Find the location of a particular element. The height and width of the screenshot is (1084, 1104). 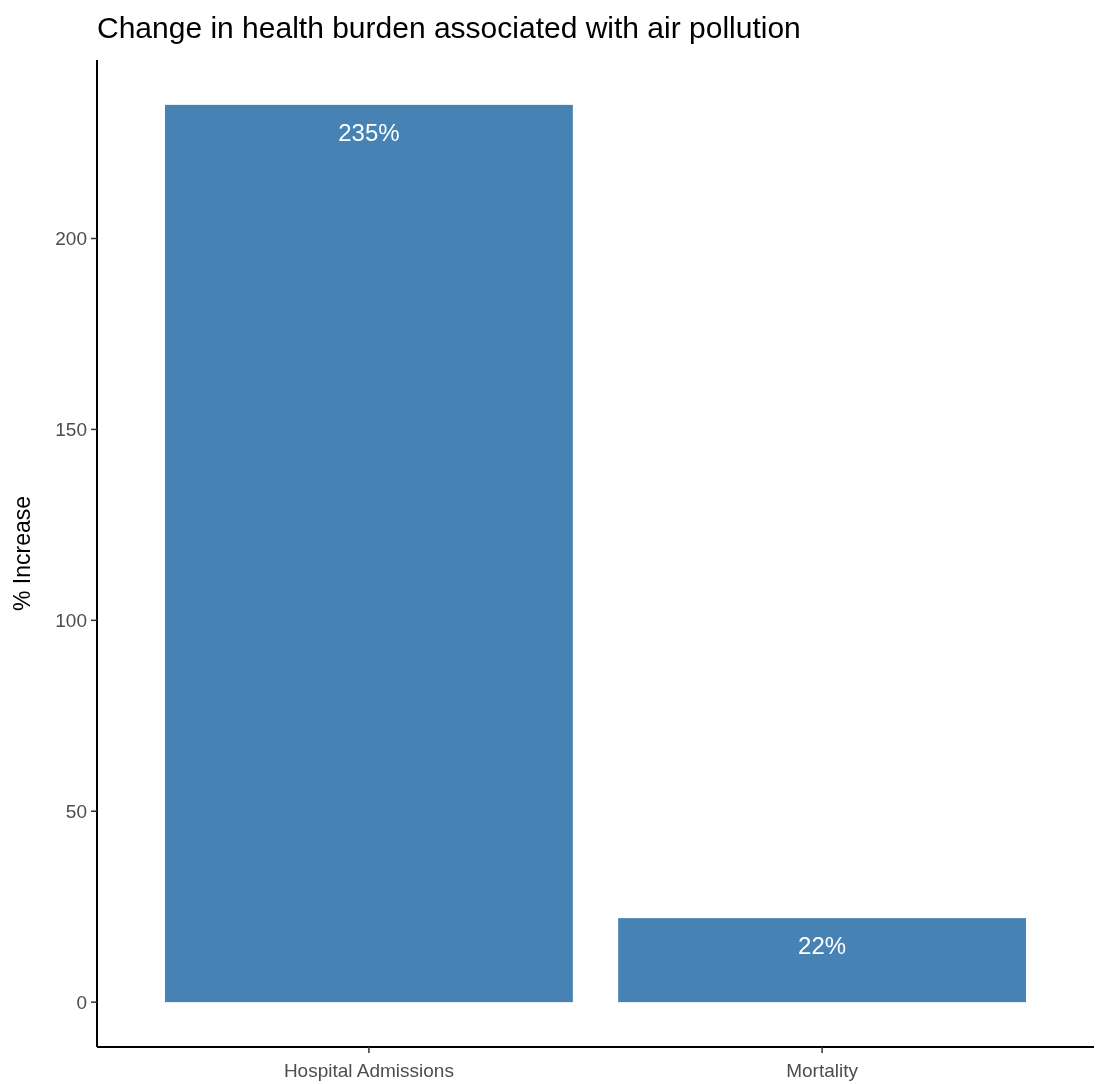

y-axis-title: % Increase is located at coordinates (22, 553).